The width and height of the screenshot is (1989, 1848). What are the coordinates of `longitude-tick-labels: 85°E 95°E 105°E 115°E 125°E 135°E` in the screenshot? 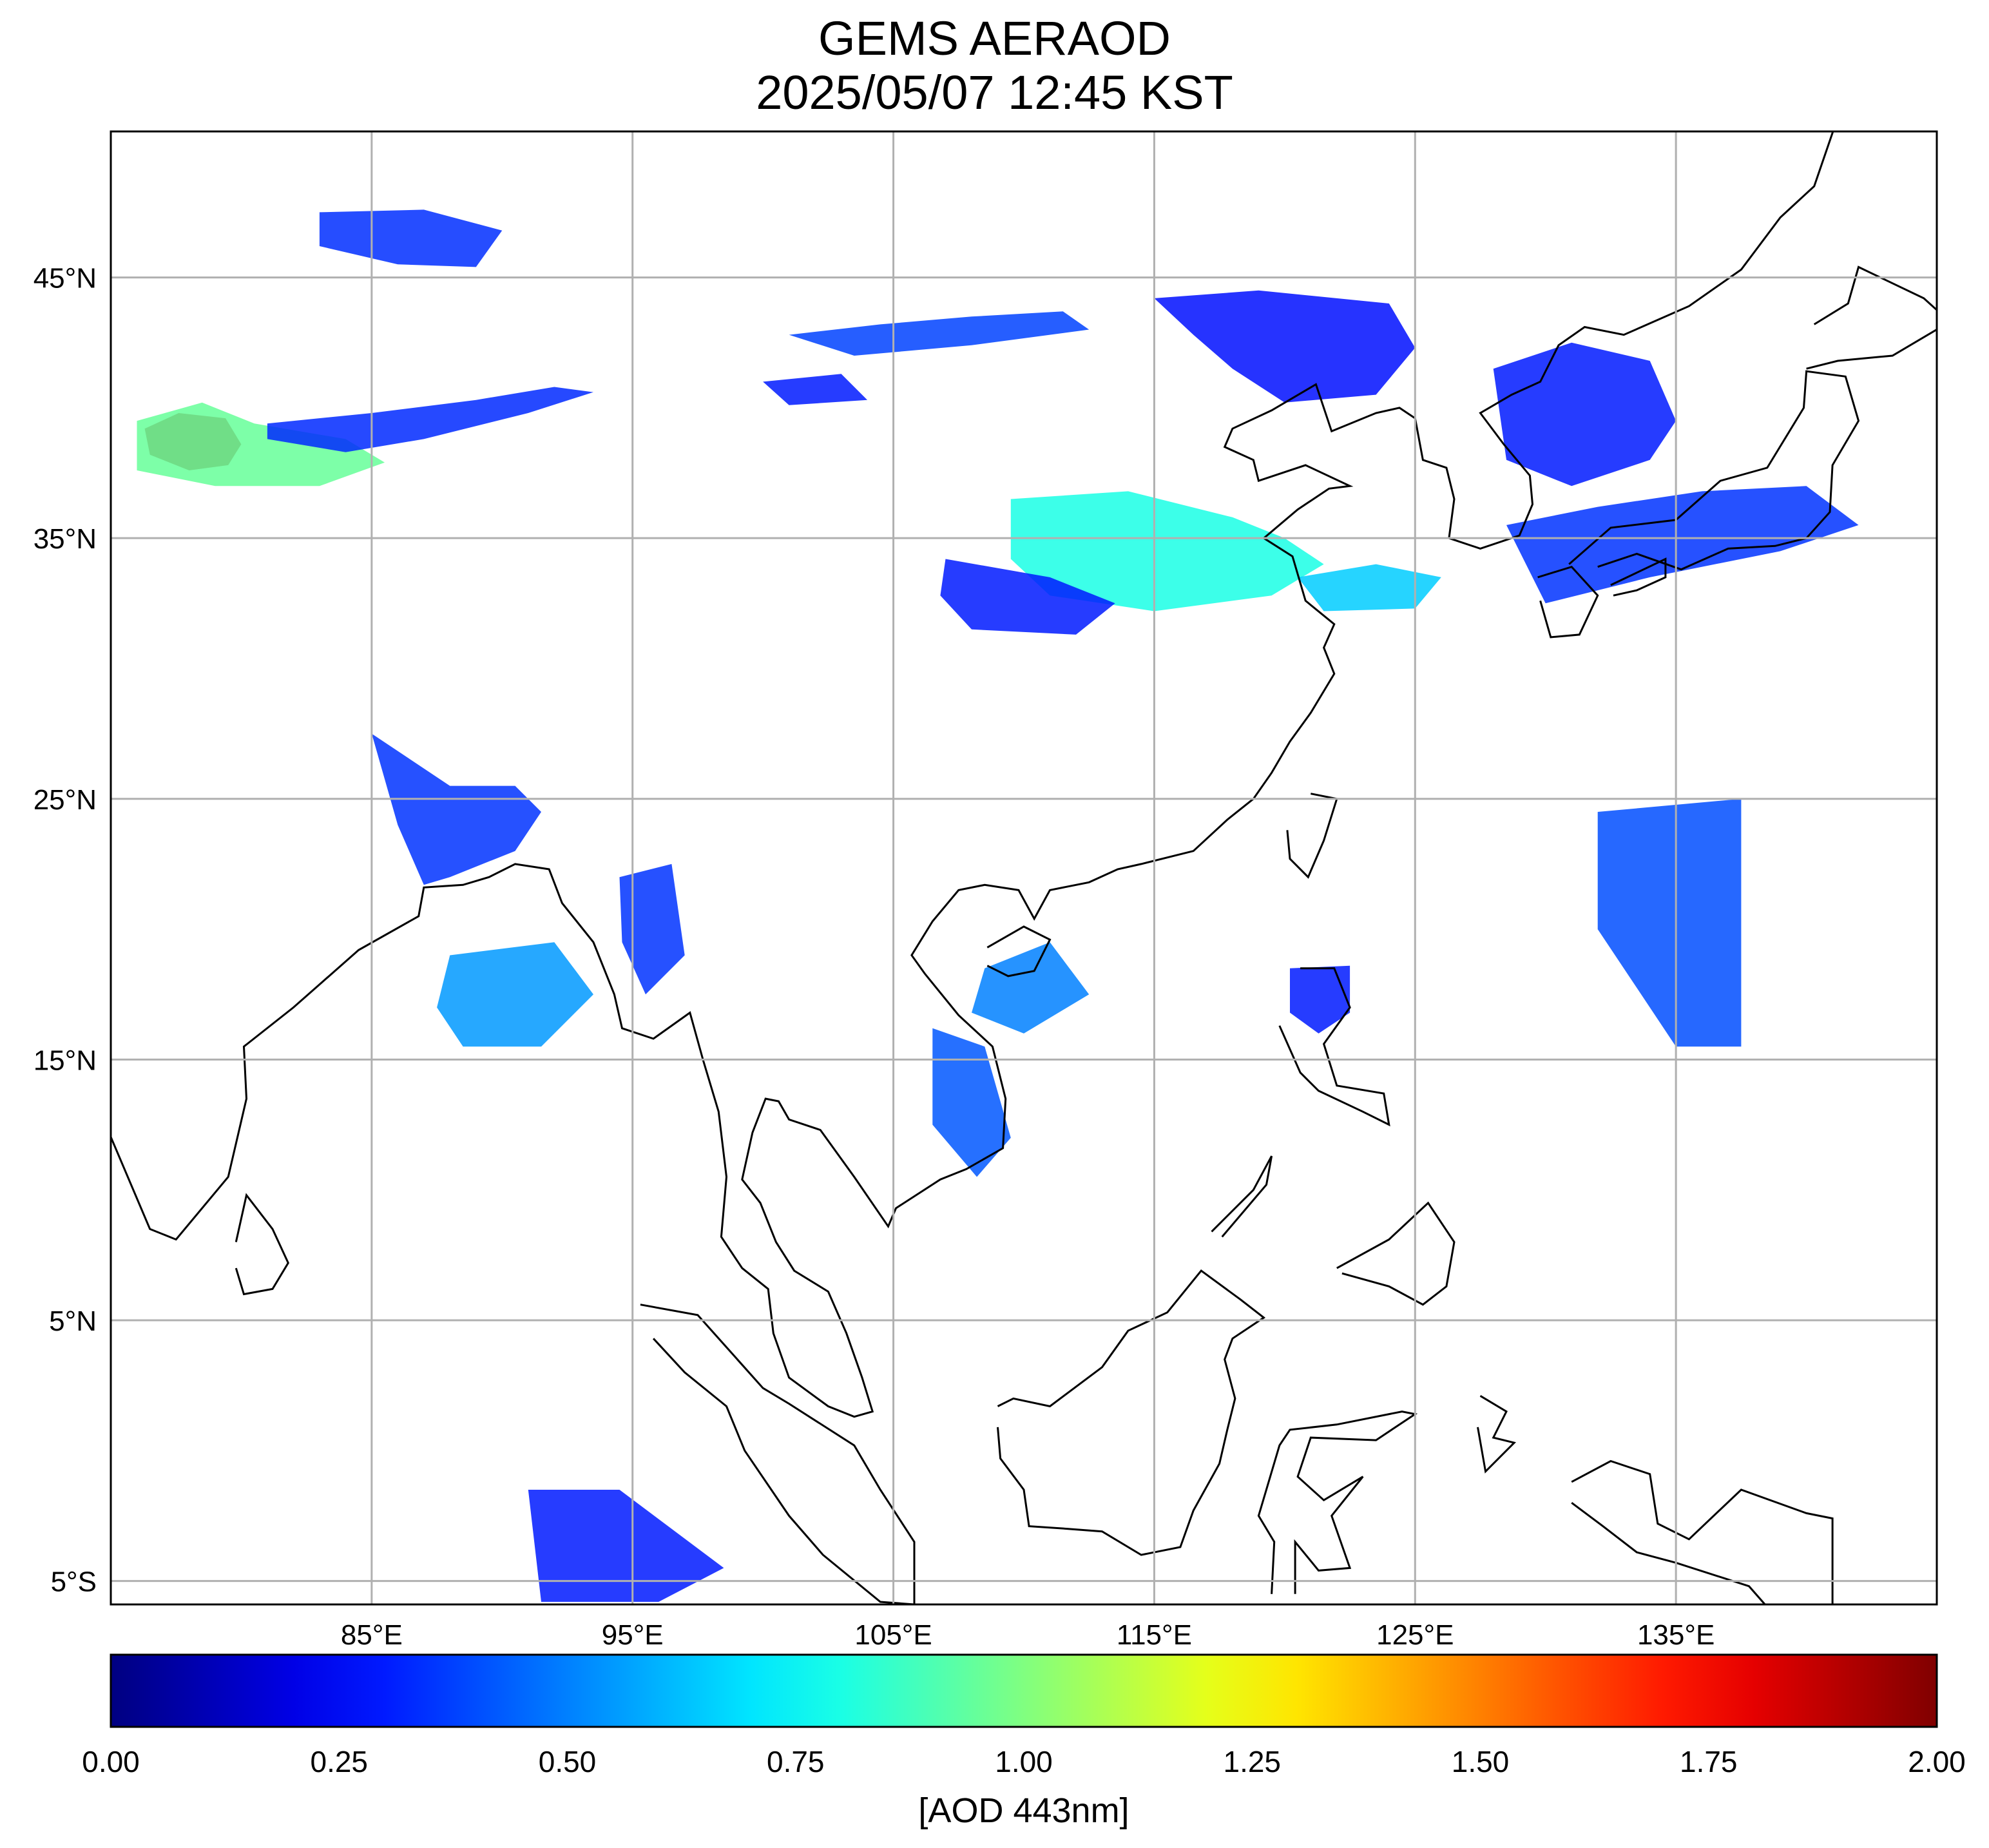 It's located at (1028, 1635).